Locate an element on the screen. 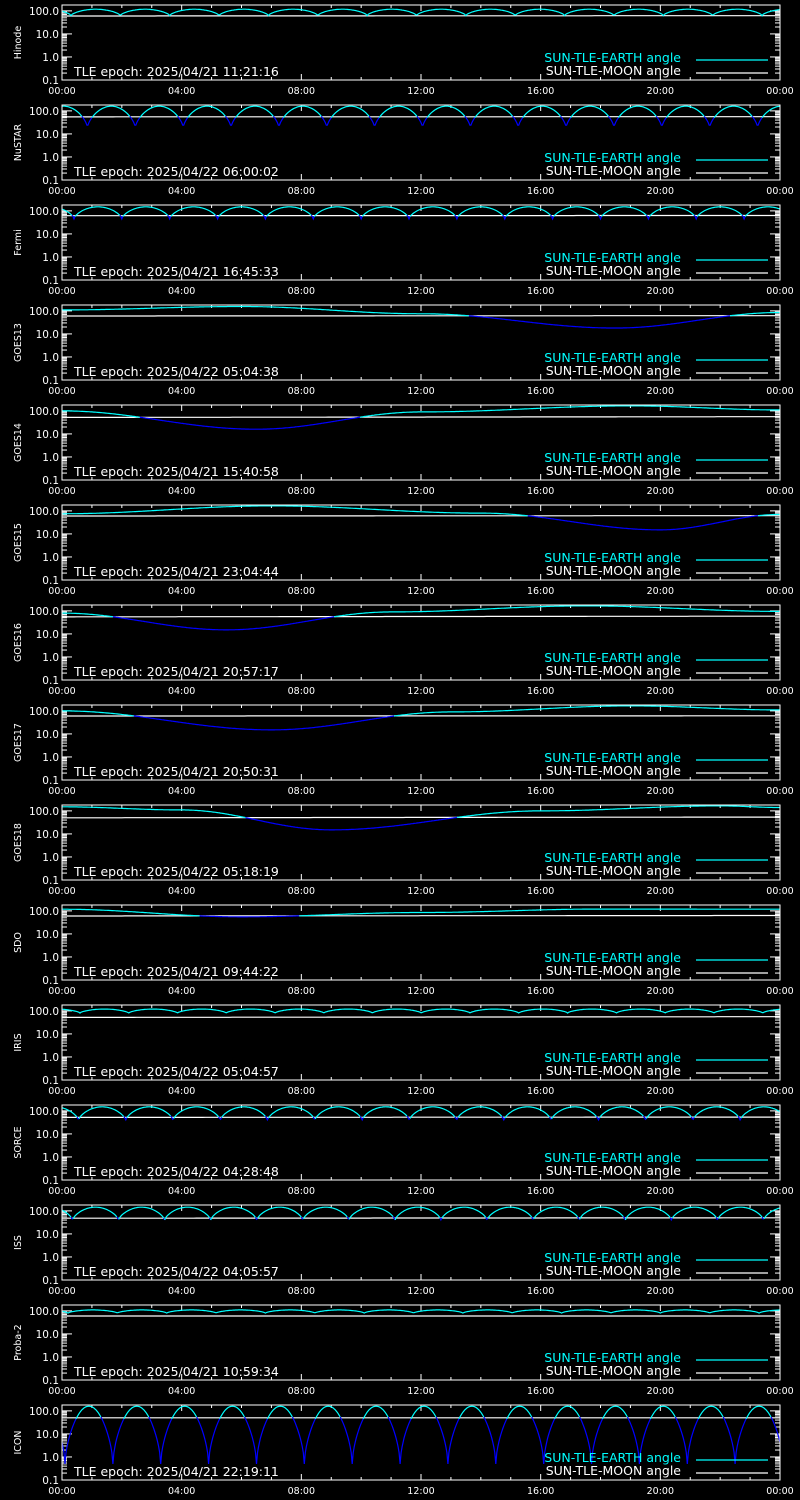 Image resolution: width=800 pixels, height=1500 pixels. tle-epoch-label: TLE epoch: 2025/04/21 20:50:31 is located at coordinates (176, 771).